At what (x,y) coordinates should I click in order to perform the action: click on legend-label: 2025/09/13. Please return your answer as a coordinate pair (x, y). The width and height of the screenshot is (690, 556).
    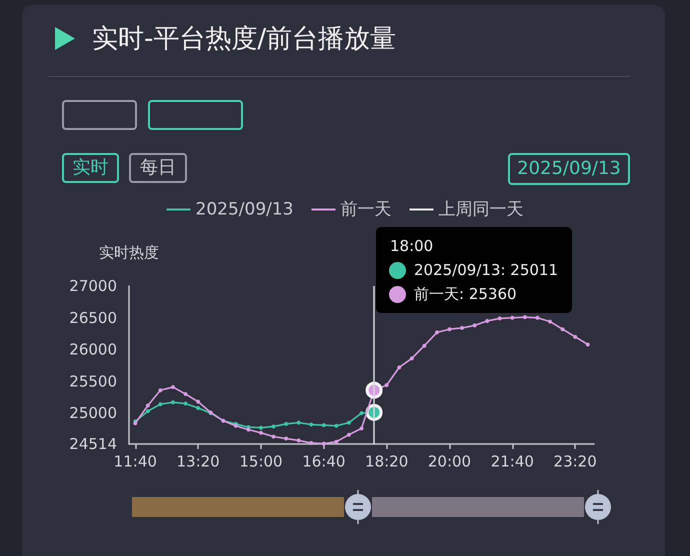
    Looking at the image, I should click on (245, 210).